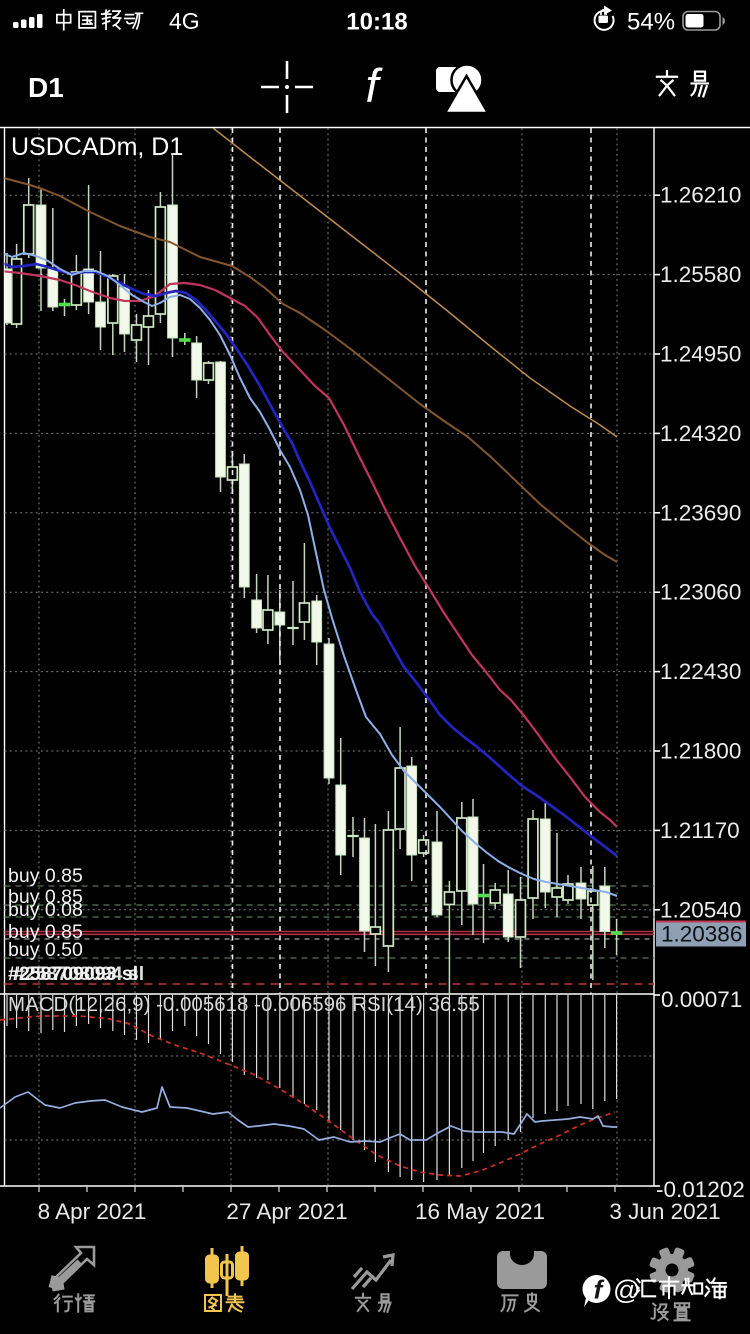 This screenshot has height=1334, width=750. I want to click on svg-text: USDCADm, D1, so click(97, 147).